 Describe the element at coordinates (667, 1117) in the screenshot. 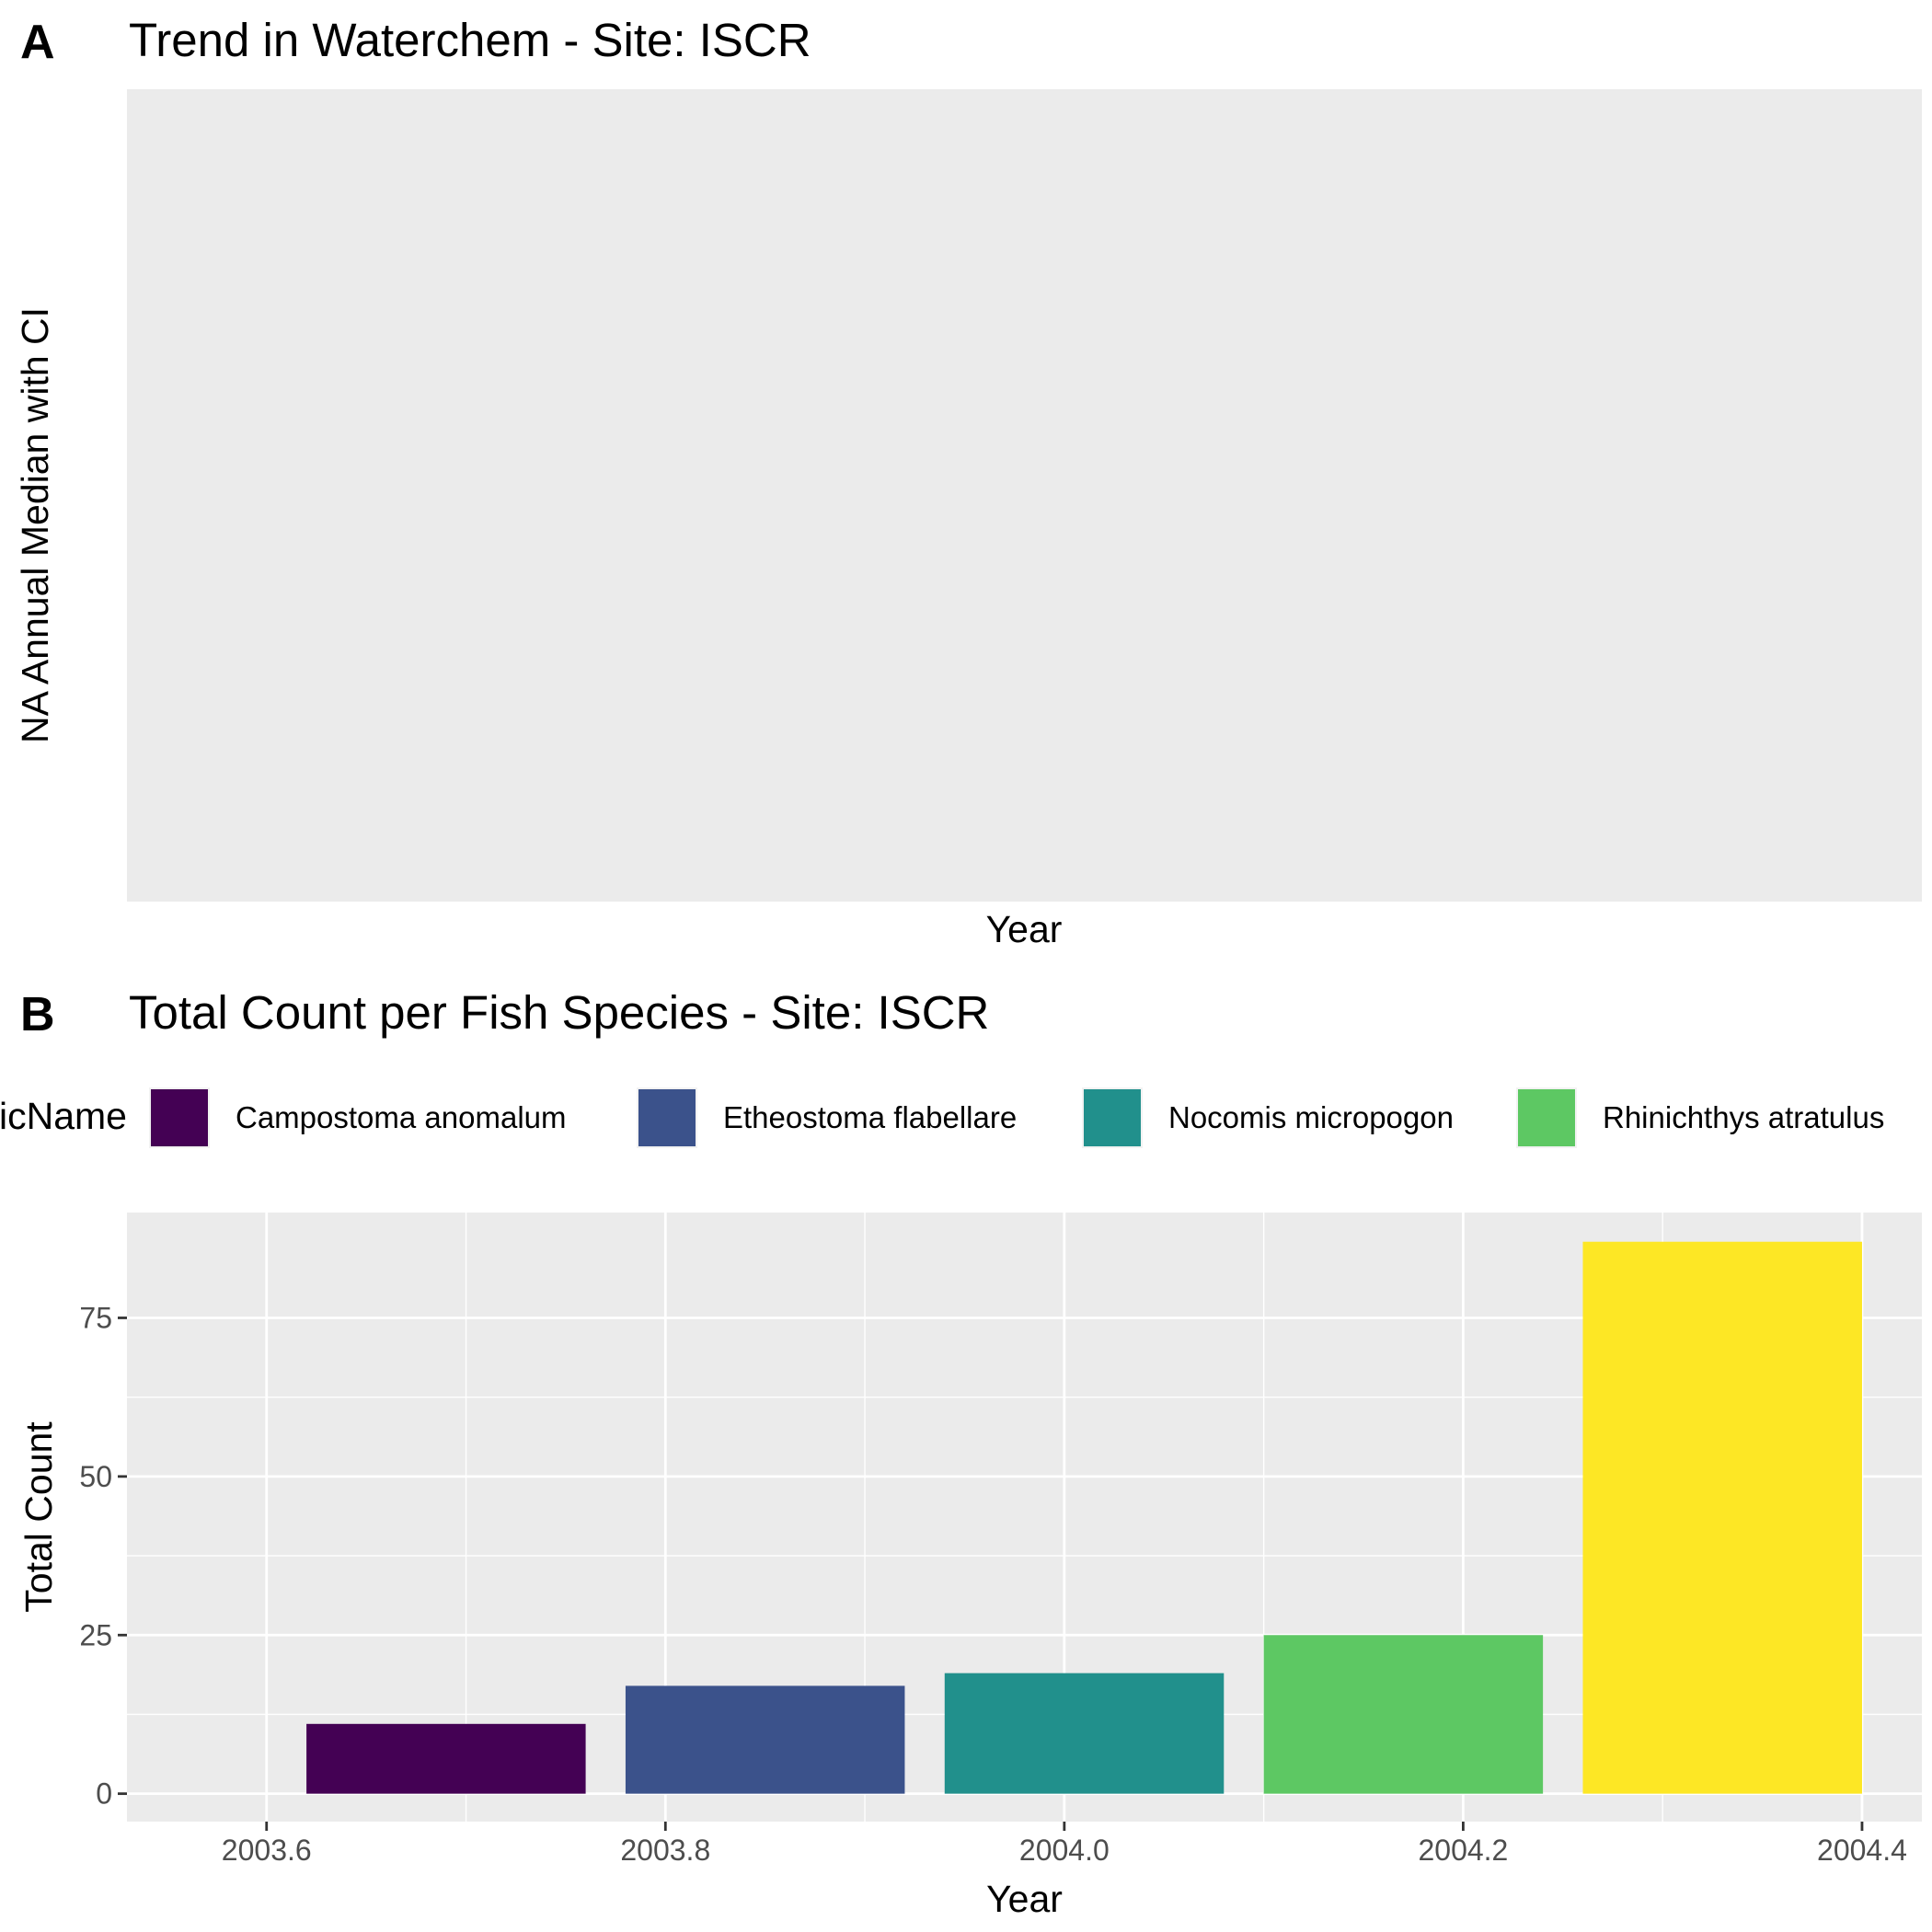

I see `legend-key-etheostoma-flabellare` at that location.